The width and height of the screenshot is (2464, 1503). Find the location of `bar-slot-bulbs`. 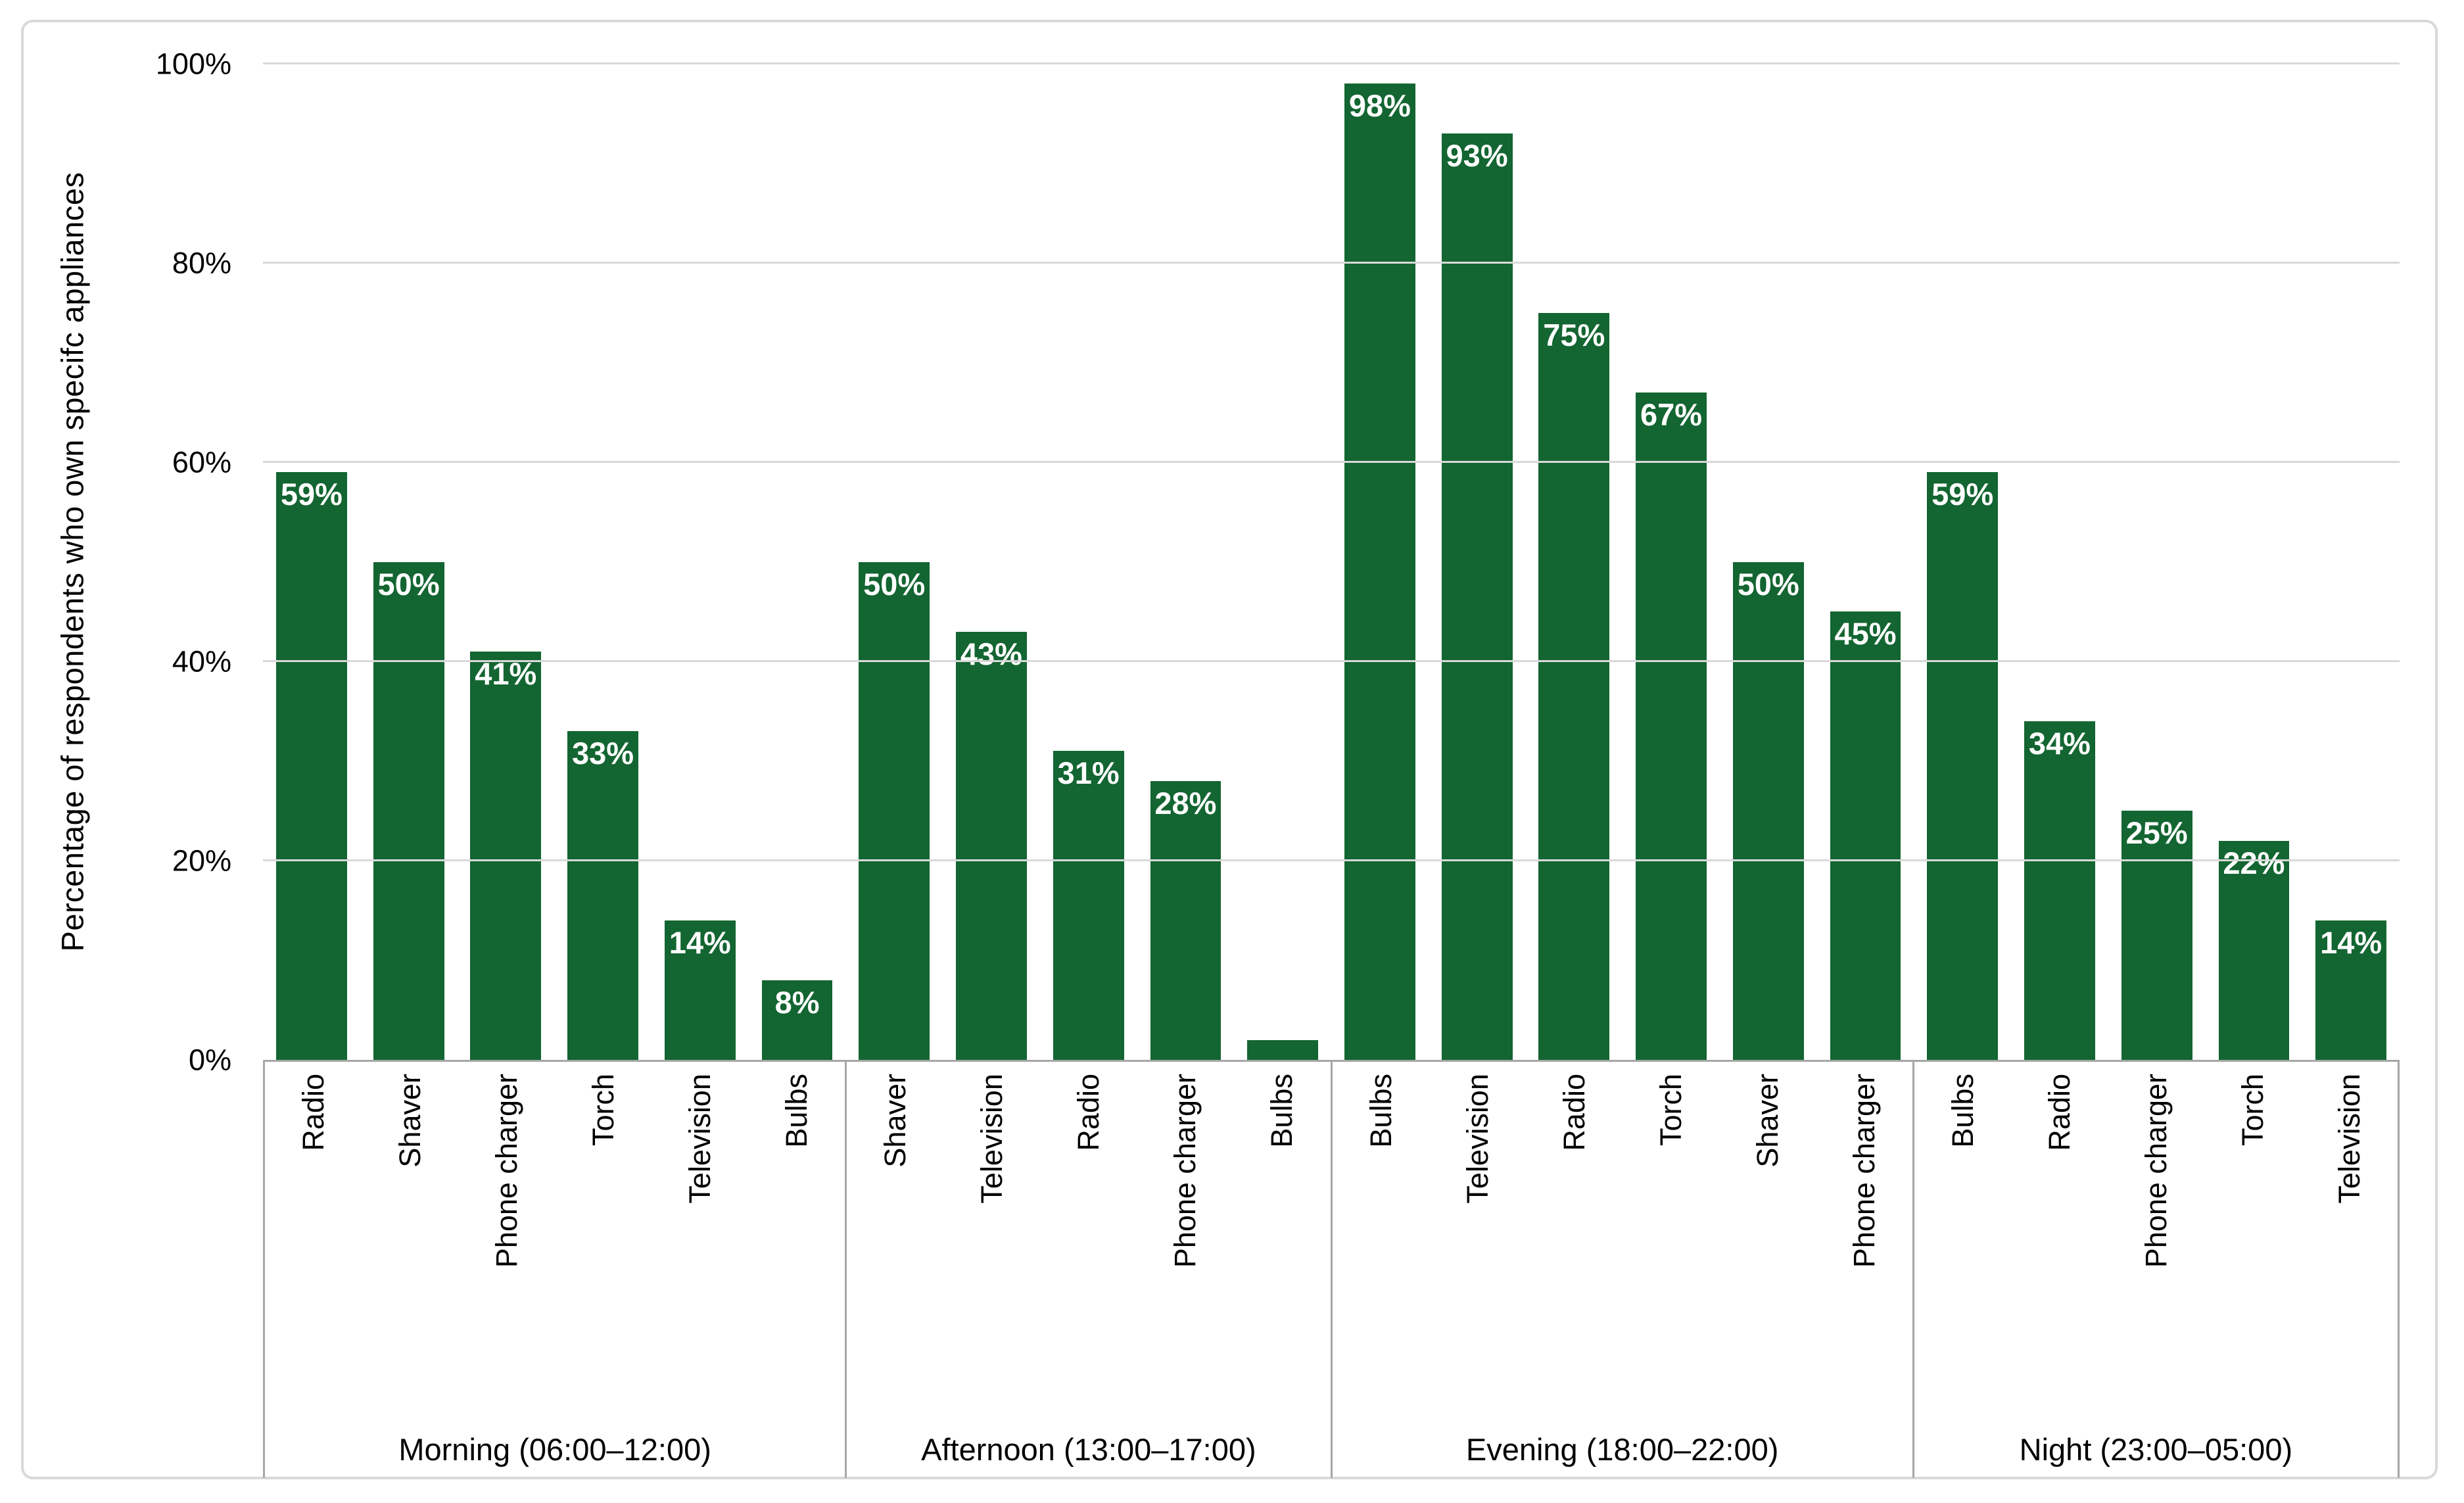

bar-slot-bulbs is located at coordinates (1282, 562).